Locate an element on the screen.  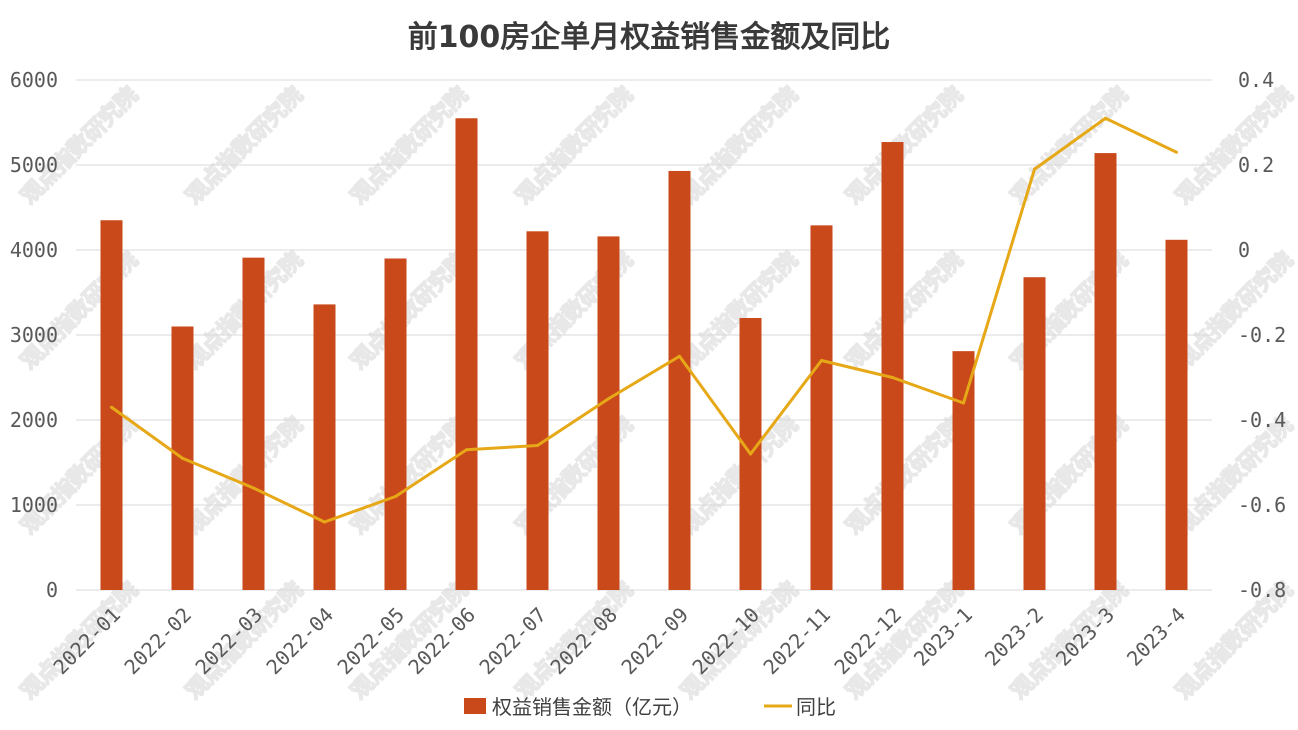
chart-title: 前100房企单月权益销售金额及同比 is located at coordinates (649, 37).